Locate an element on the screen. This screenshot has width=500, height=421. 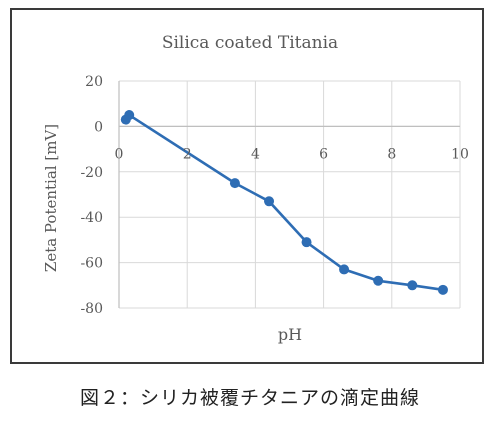
y-tick-label: -40 is located at coordinates (91, 218).